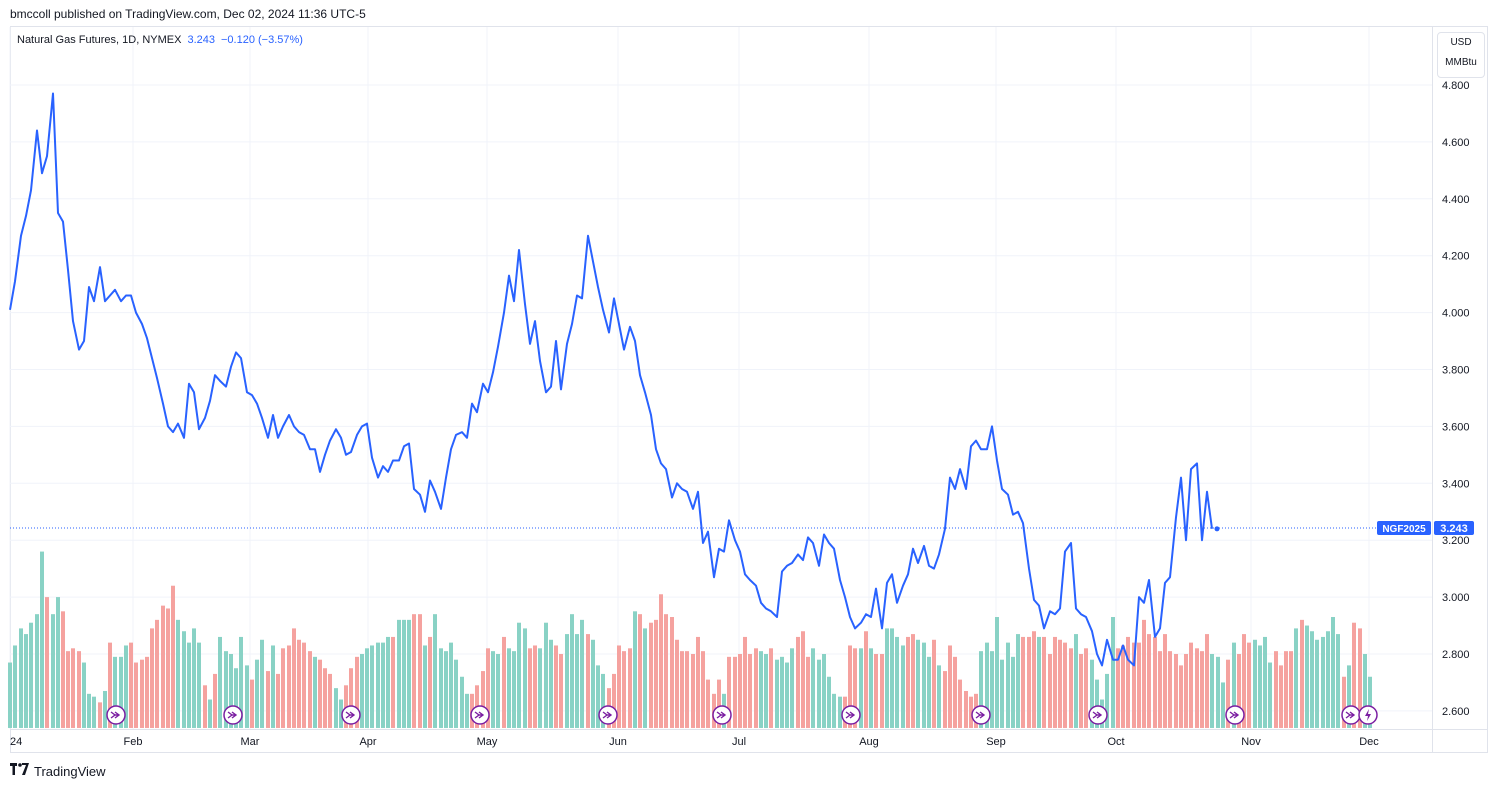 The image size is (1500, 789). Describe the element at coordinates (20, 771) in the screenshot. I see `tv-logo-icon` at that location.